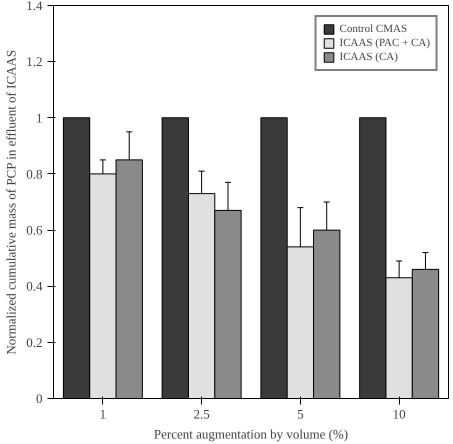 Image resolution: width=453 pixels, height=444 pixels. What do you see at coordinates (34, 62) in the screenshot?
I see `y-tick-label: 1.2` at bounding box center [34, 62].